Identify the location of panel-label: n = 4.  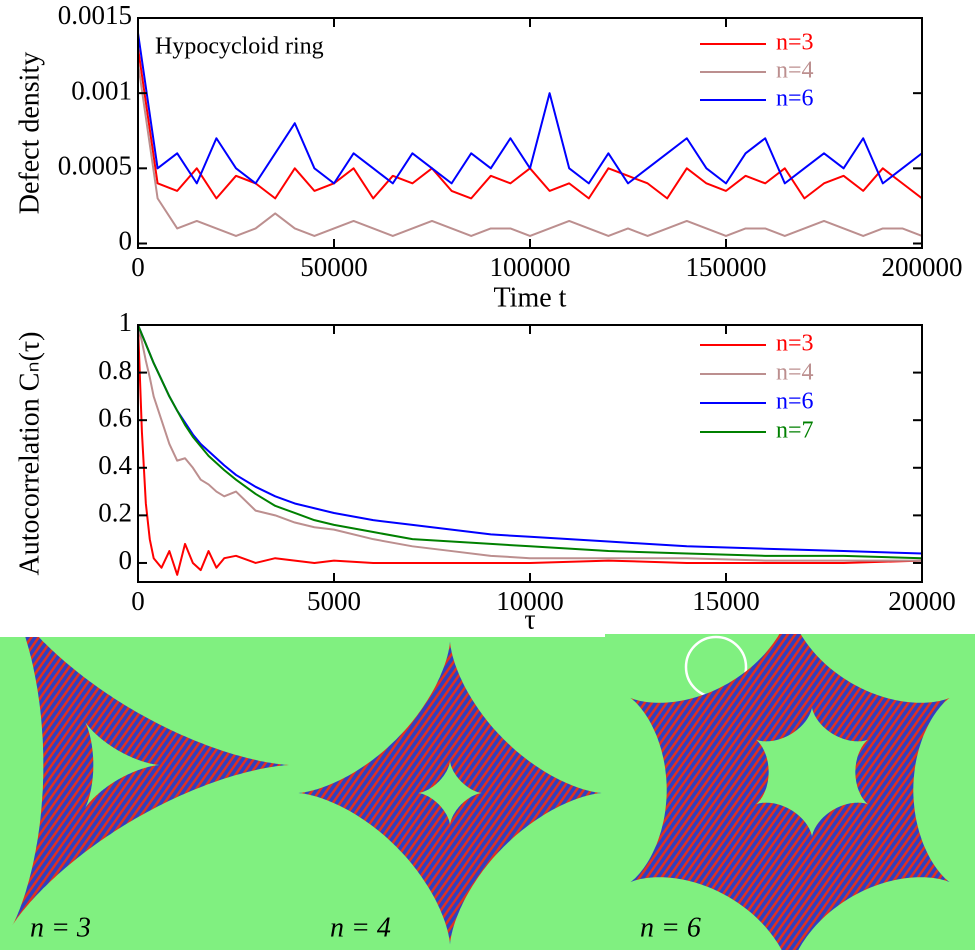
(360, 927).